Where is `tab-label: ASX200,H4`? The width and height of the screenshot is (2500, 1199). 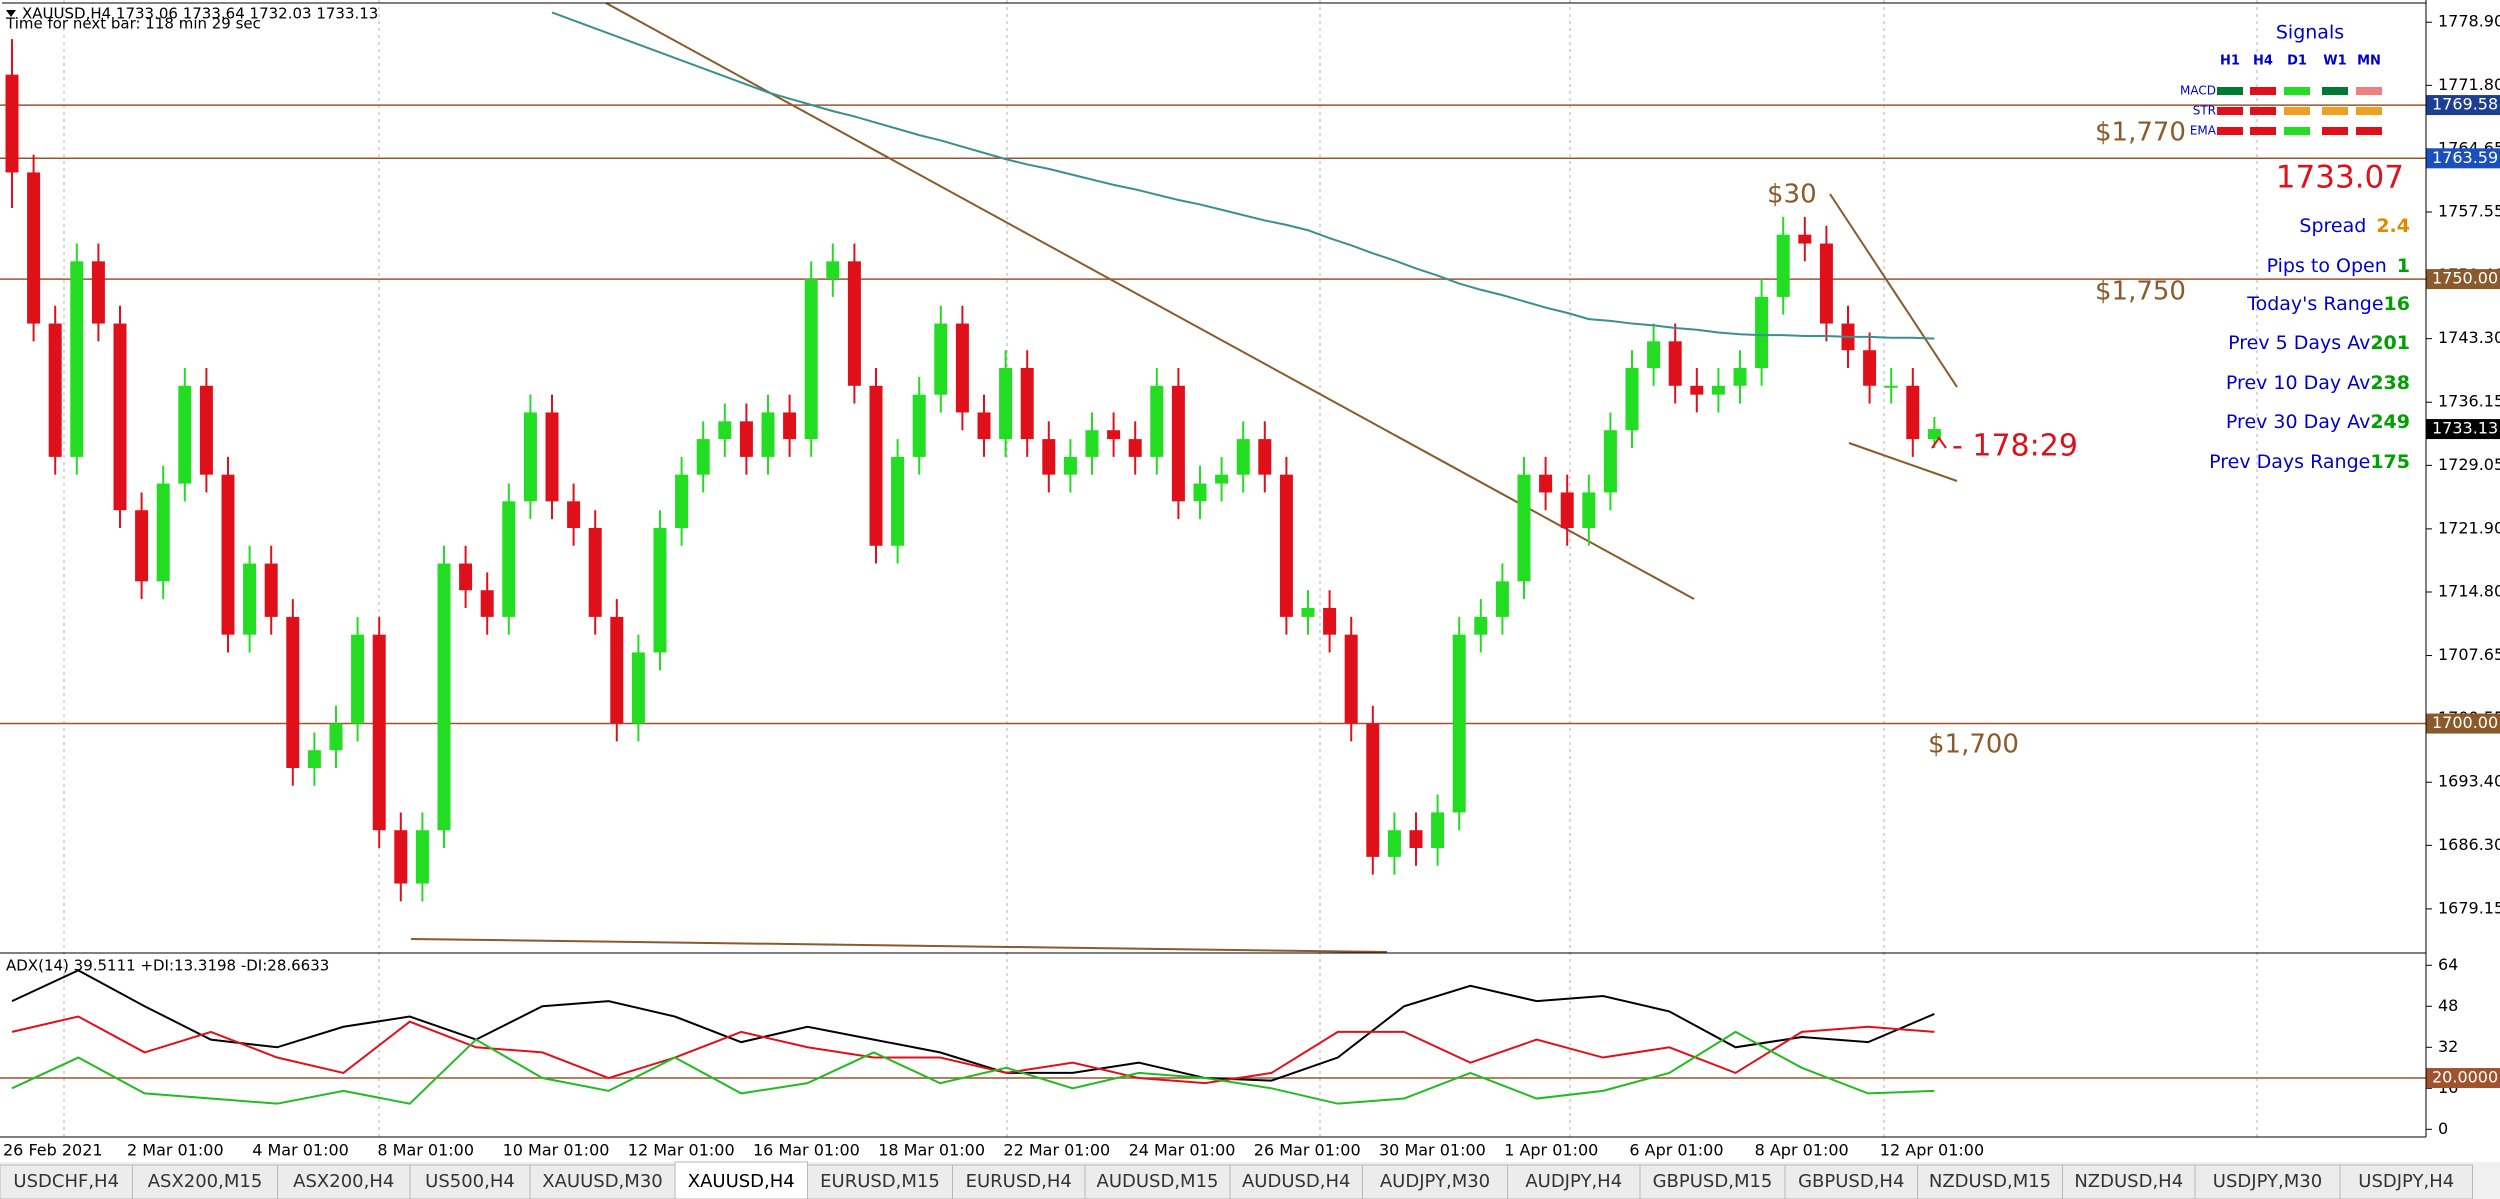
tab-label: ASX200,H4 is located at coordinates (343, 1181).